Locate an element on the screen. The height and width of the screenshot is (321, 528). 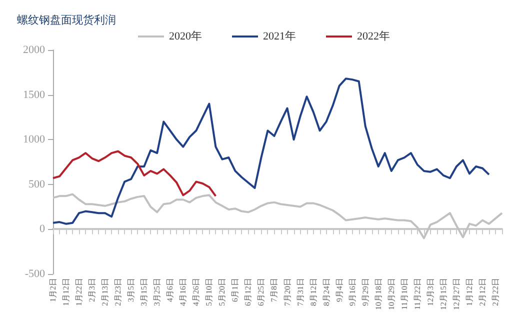
y-tick-label: 1000 is located at coordinates (34, 140).